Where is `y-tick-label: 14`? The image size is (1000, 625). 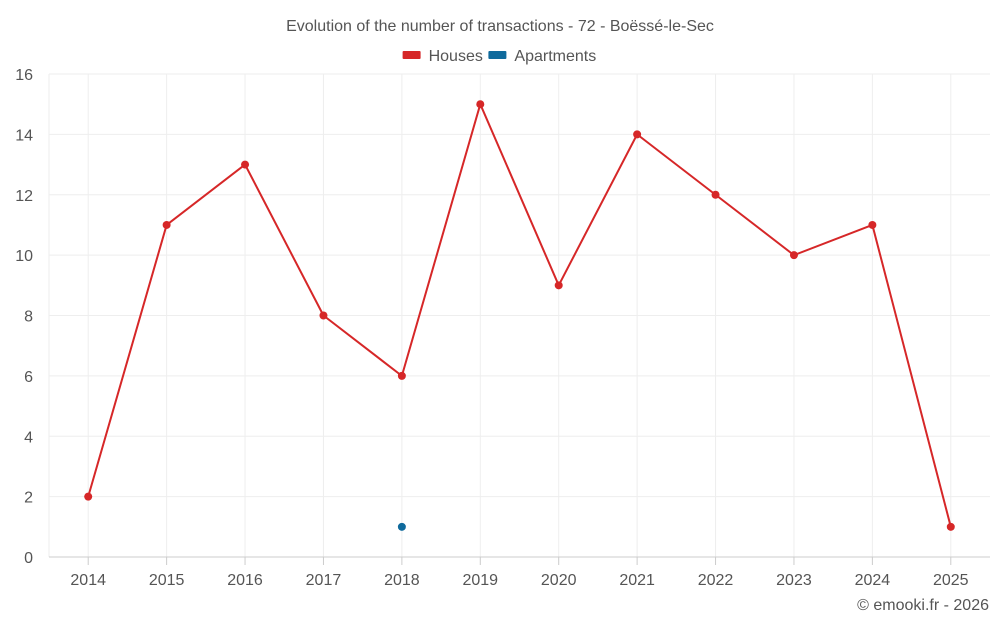
y-tick-label: 14 is located at coordinates (24, 135).